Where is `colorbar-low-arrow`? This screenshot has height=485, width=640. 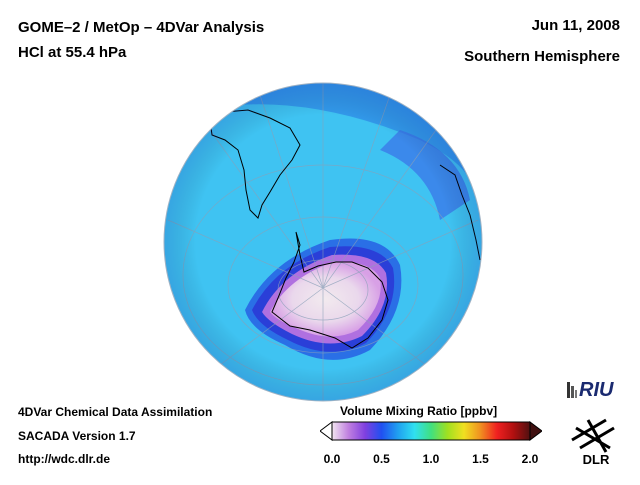 colorbar-low-arrow is located at coordinates (326, 431).